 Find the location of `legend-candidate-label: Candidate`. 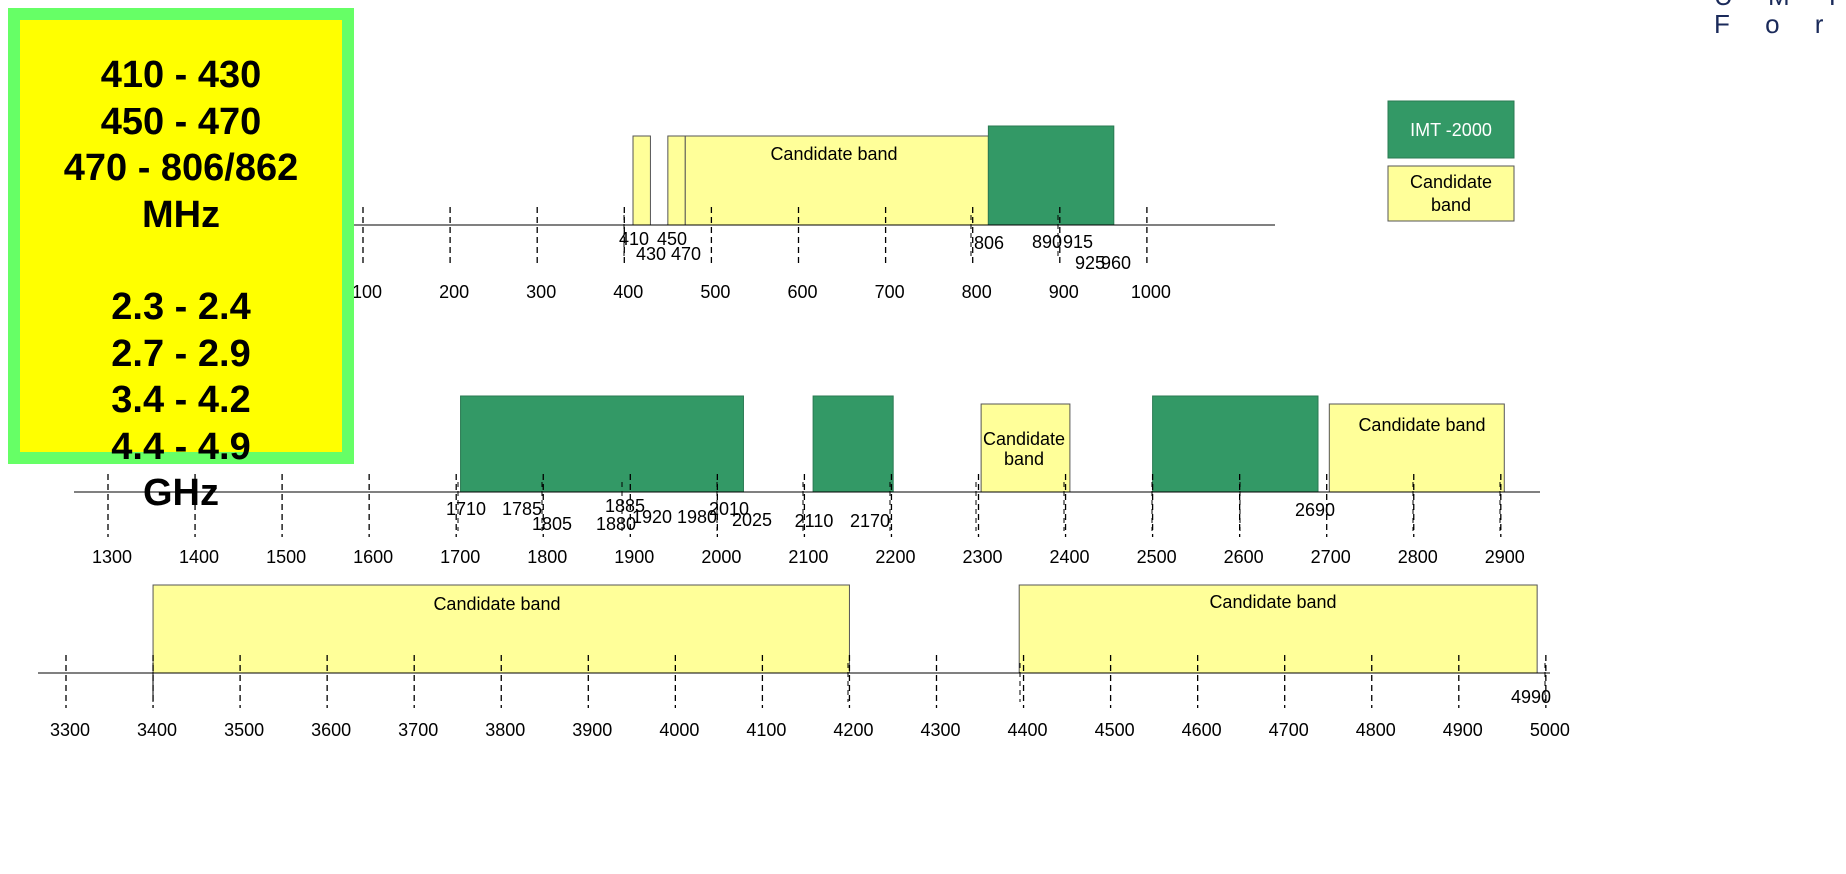

legend-candidate-label: Candidate is located at coordinates (1451, 182).